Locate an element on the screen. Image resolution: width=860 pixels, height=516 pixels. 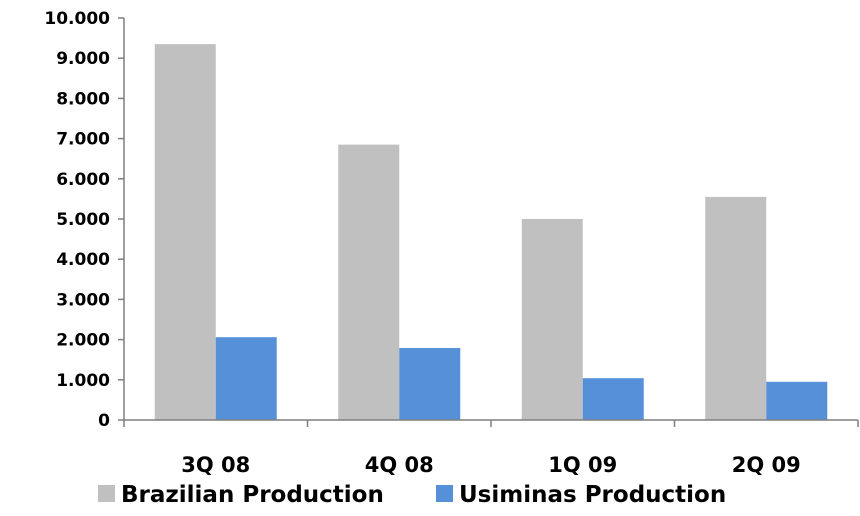
x-axis: 3Q 08 4Q 08 1Q 09 2Q 09 is located at coordinates (491, 448).